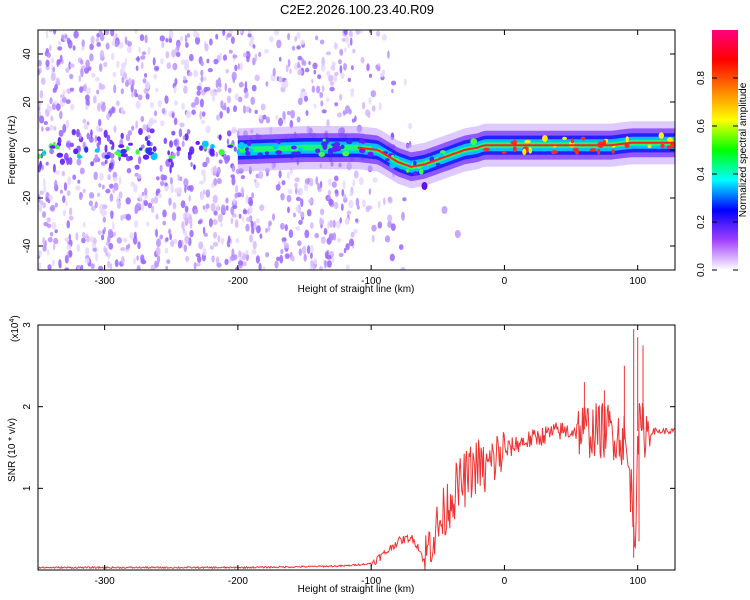  I want to click on ridge-band-layer, so click(456, 154).